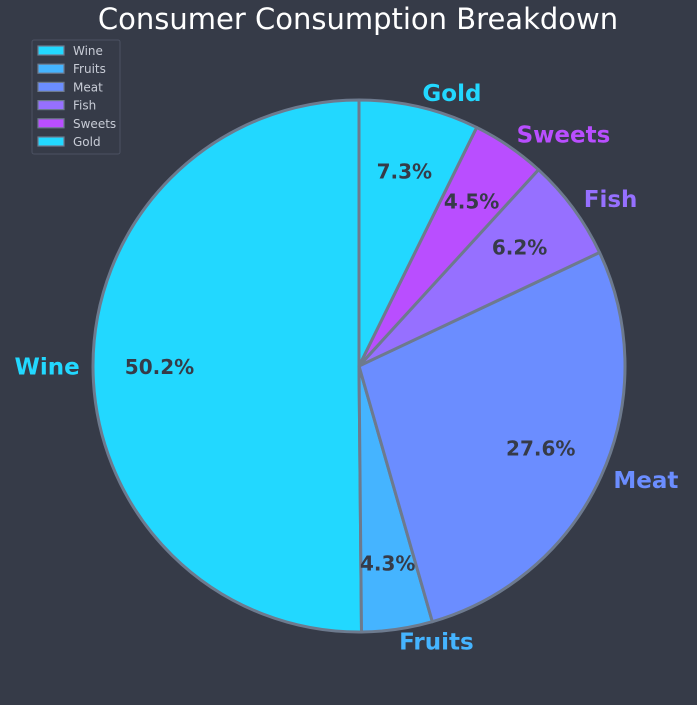 The width and height of the screenshot is (697, 705). Describe the element at coordinates (51, 50) in the screenshot. I see `legend-swatch-wine` at that location.